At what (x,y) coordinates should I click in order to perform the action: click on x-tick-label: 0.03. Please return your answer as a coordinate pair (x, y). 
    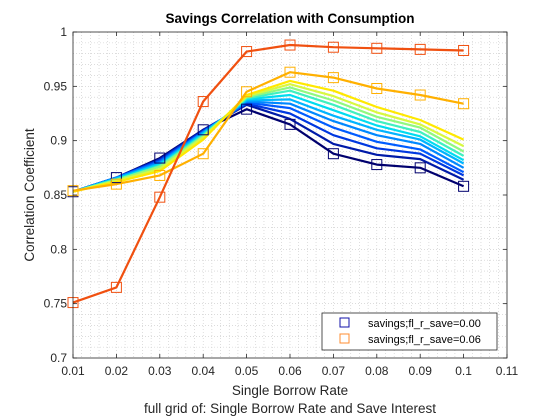
    Looking at the image, I should click on (160, 371).